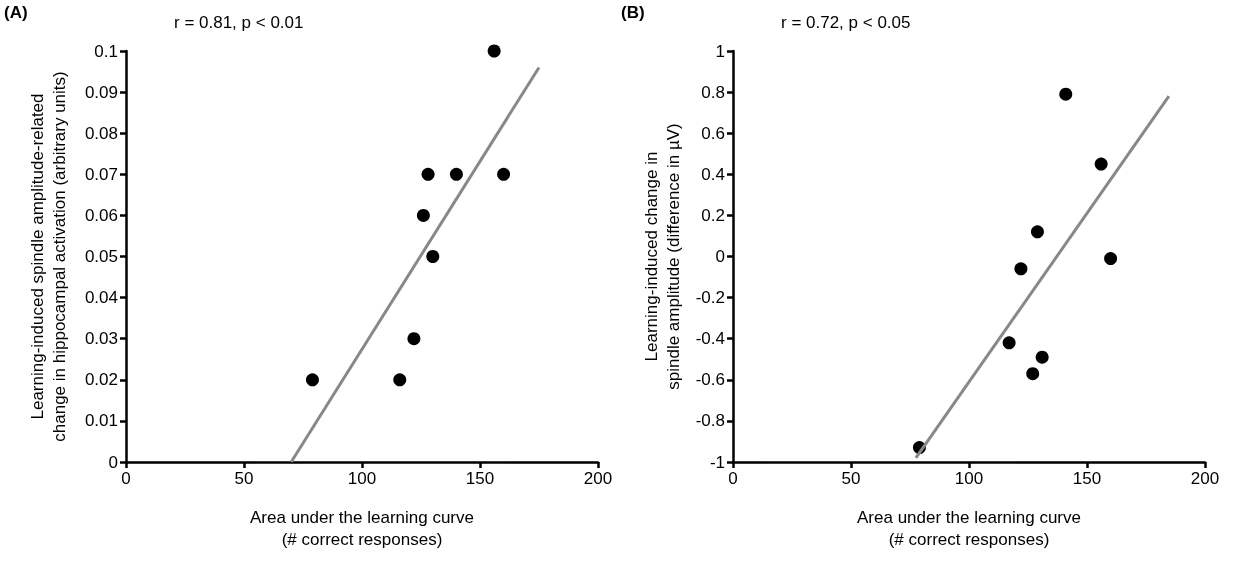  Describe the element at coordinates (663, 256) in the screenshot. I see `y-axis-title: Learning-induced change in spindle amplitude (difference in µV)` at that location.